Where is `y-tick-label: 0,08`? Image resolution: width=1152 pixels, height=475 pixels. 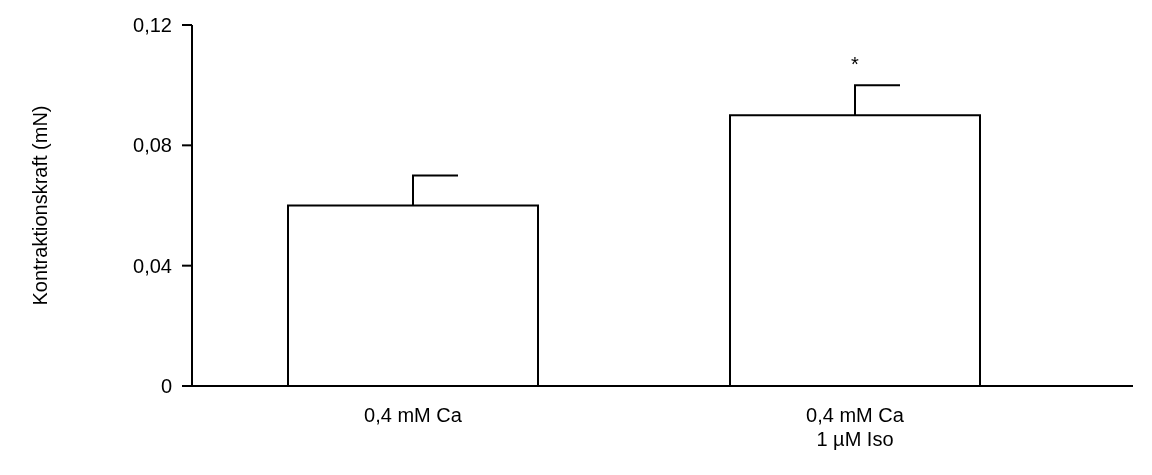
y-tick-label: 0,08 is located at coordinates (152, 145).